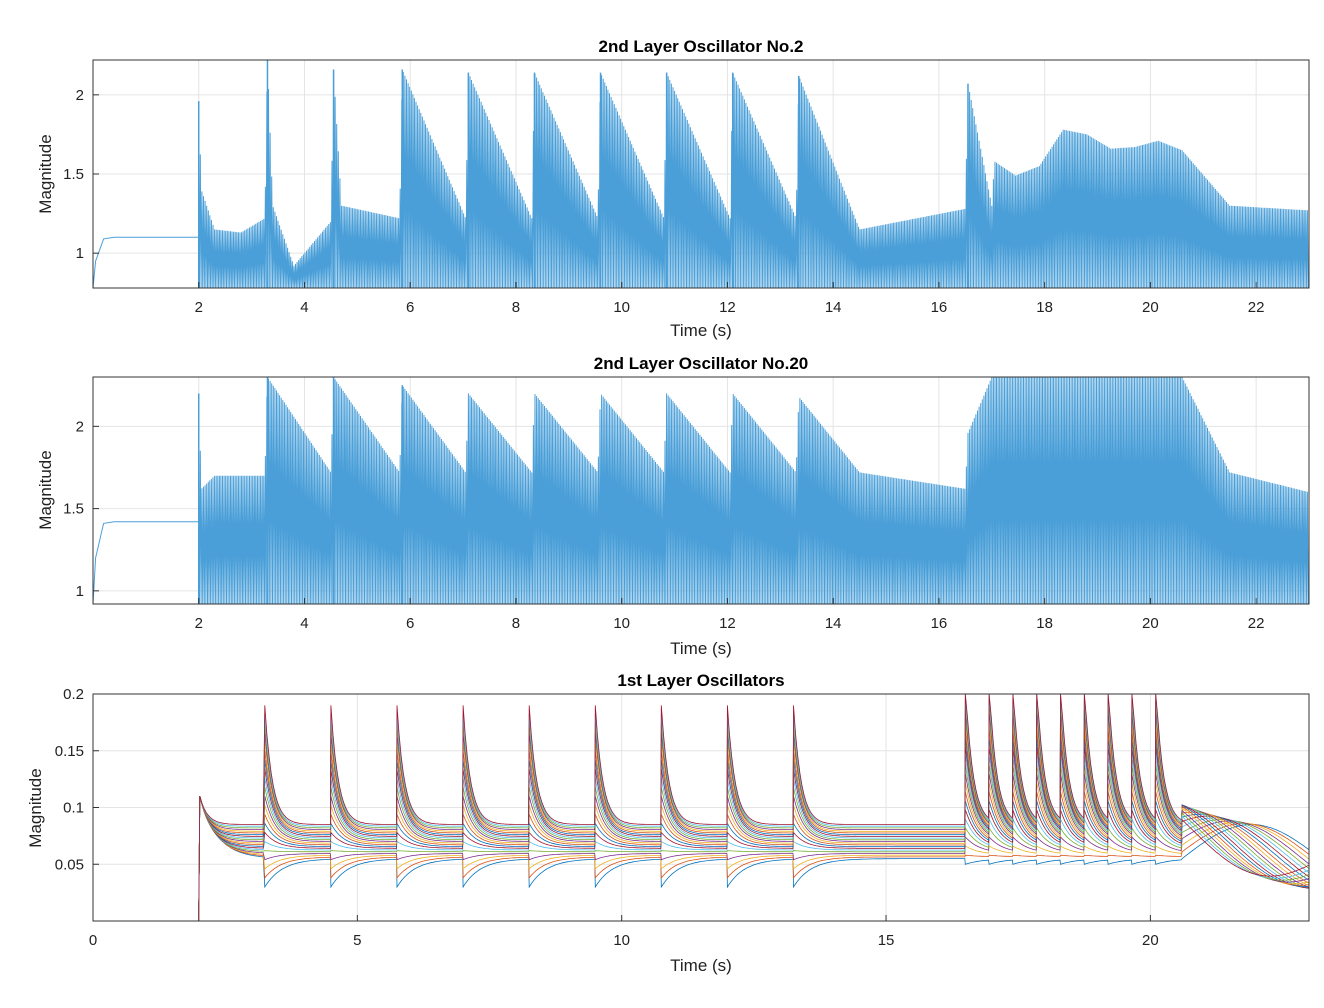  What do you see at coordinates (886, 940) in the screenshot?
I see `x-tick-label: 15` at bounding box center [886, 940].